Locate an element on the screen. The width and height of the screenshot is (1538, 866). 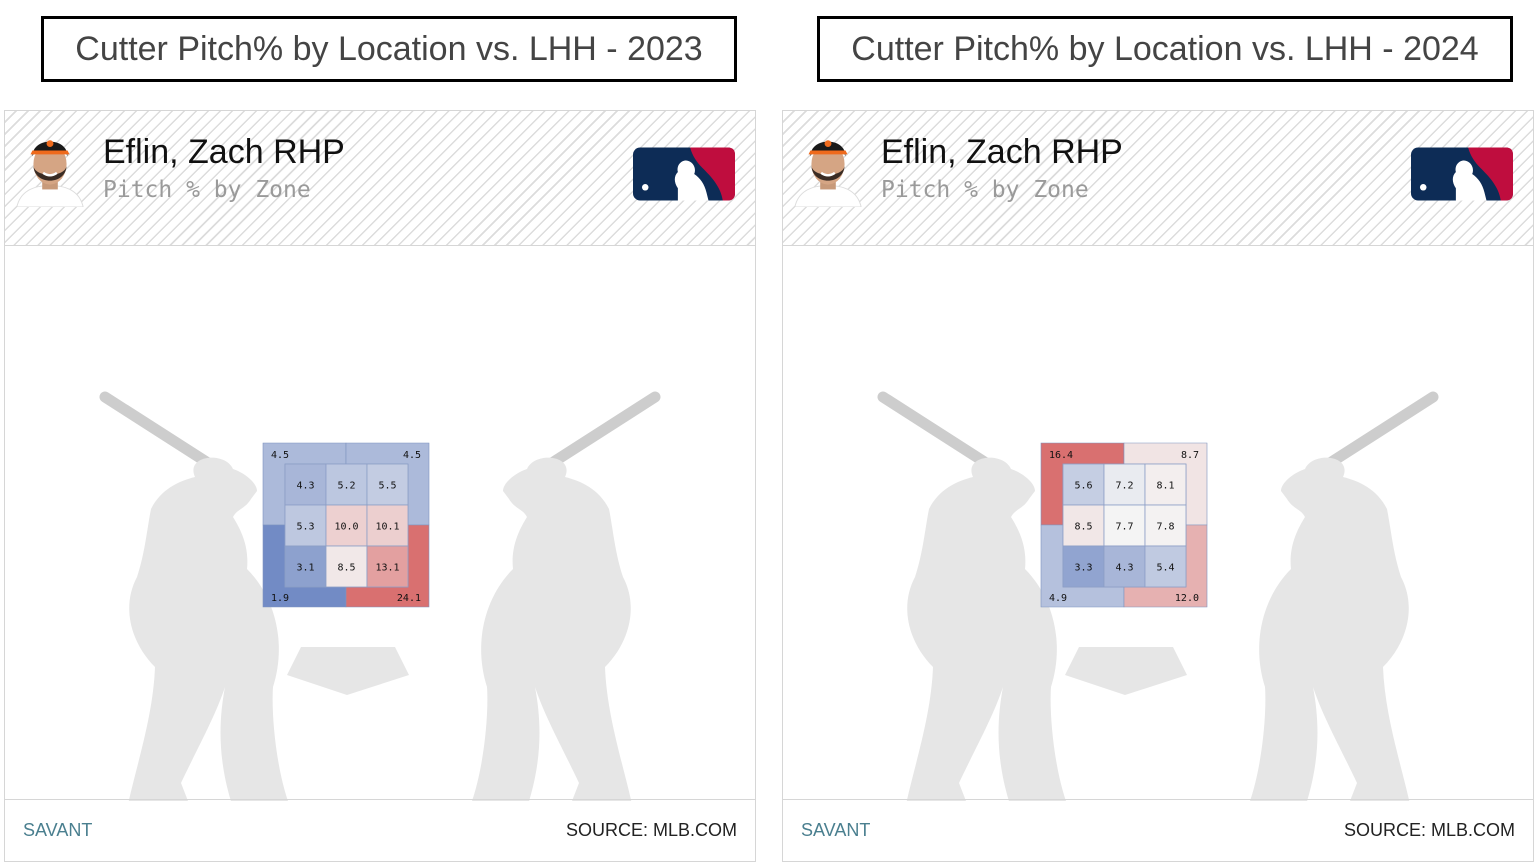
zone-cell-label: 5.4 is located at coordinates (1165, 568).